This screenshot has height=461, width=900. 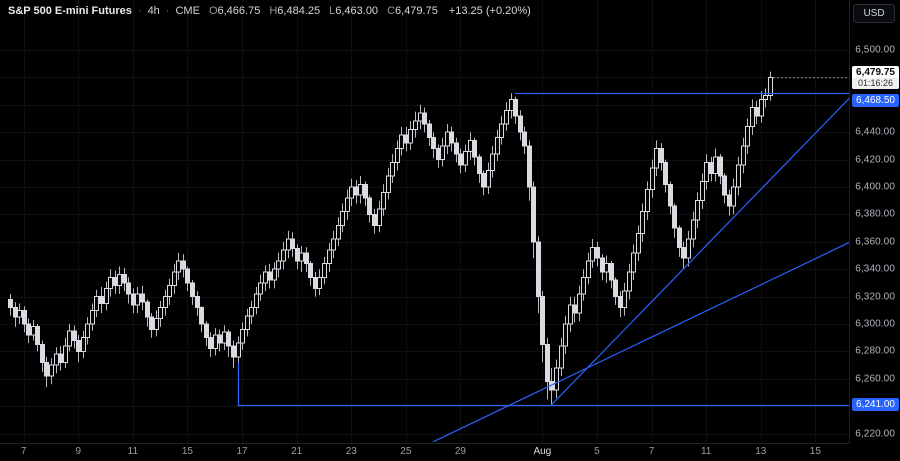 What do you see at coordinates (761, 451) in the screenshot?
I see `time-tick-label: 13` at bounding box center [761, 451].